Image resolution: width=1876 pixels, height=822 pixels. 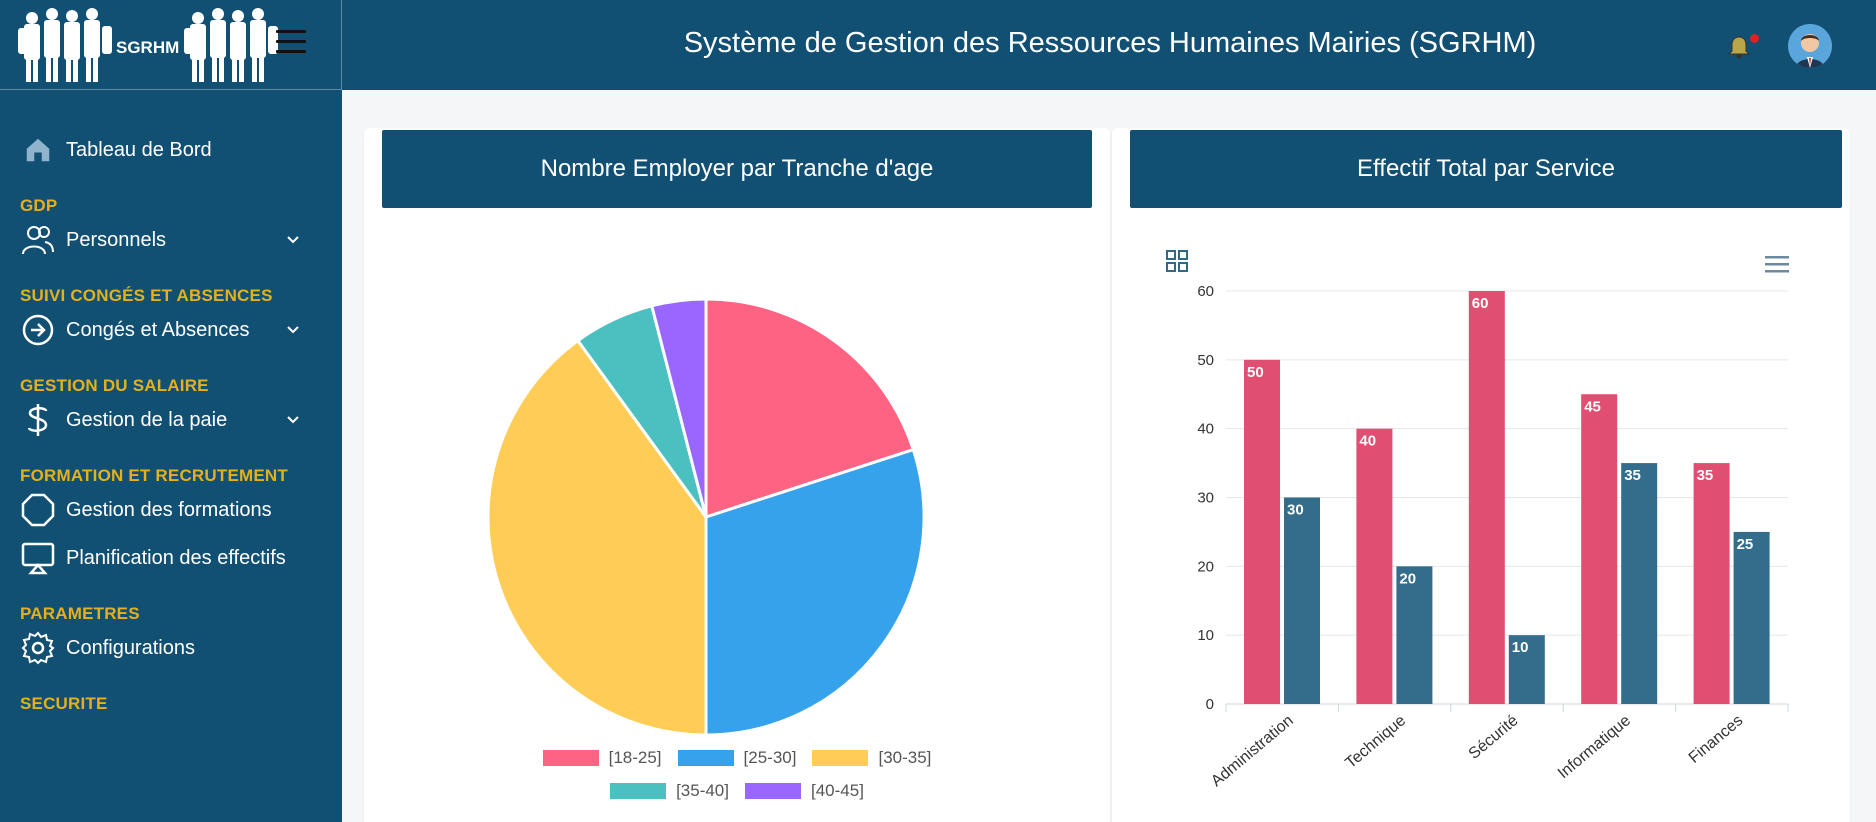 I want to click on data-label: 40, so click(x=1367, y=441).